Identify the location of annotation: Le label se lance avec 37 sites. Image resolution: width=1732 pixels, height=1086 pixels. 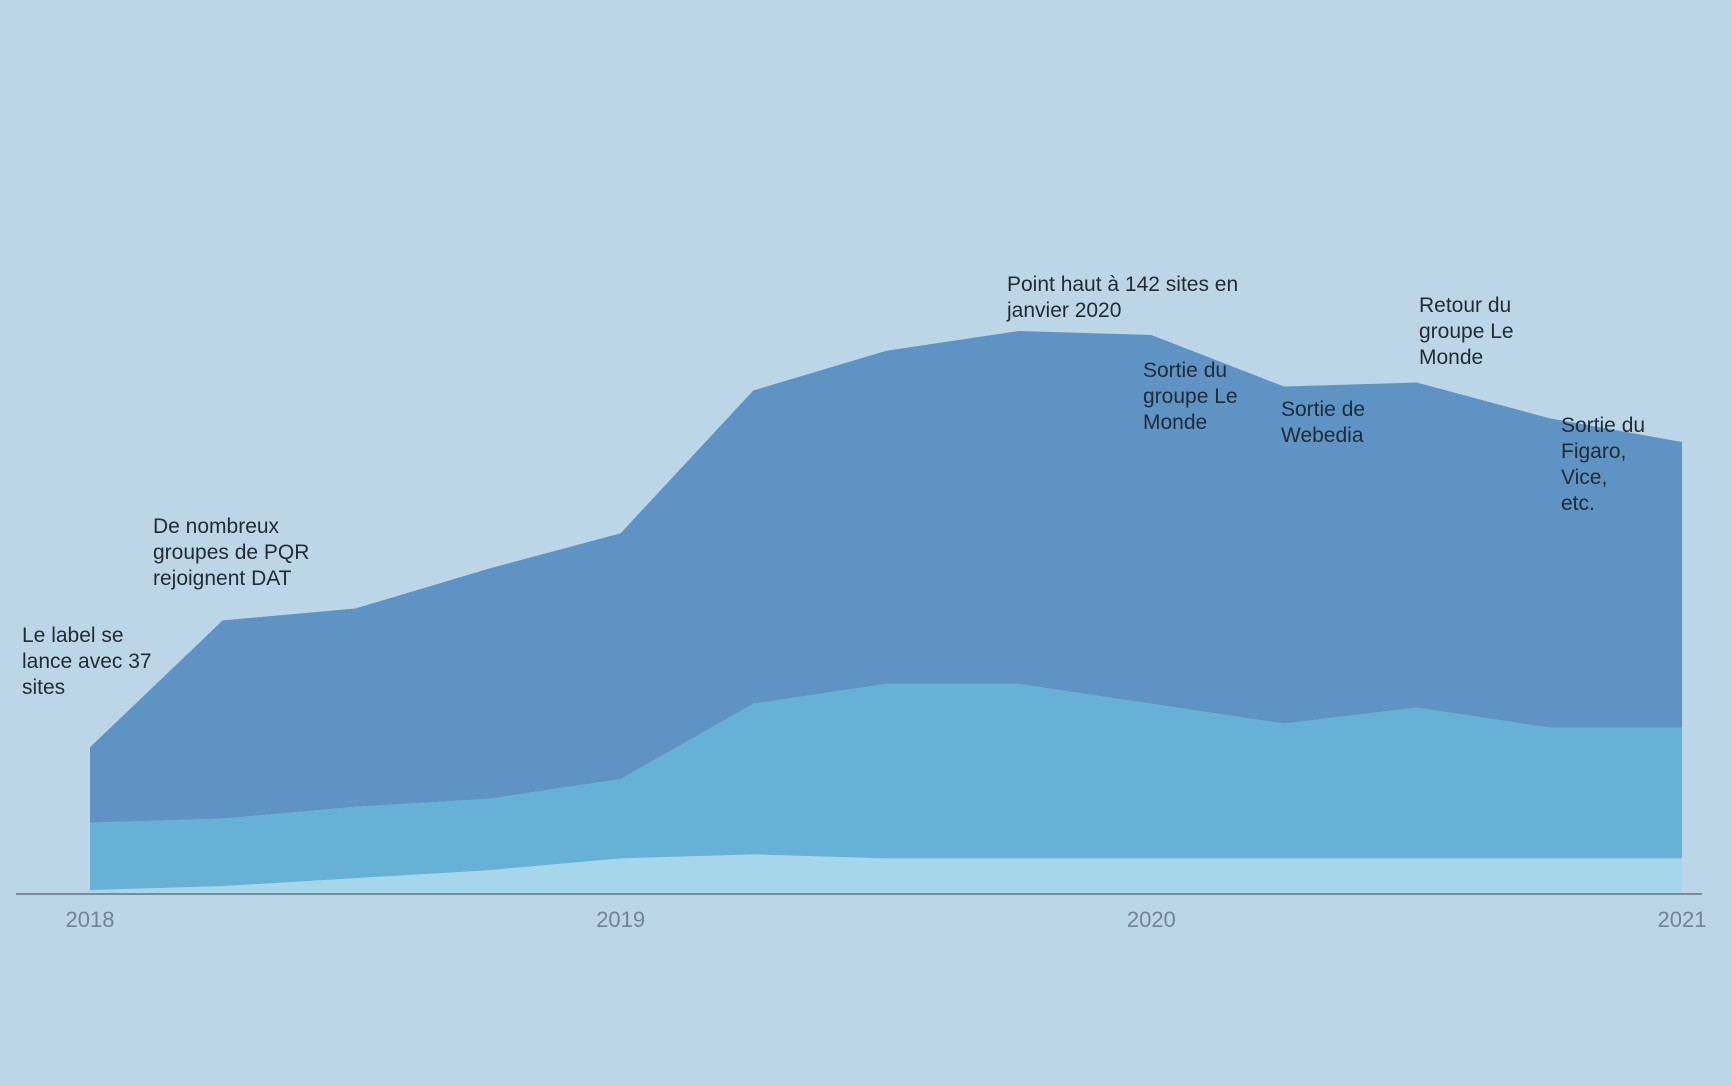
(87, 661).